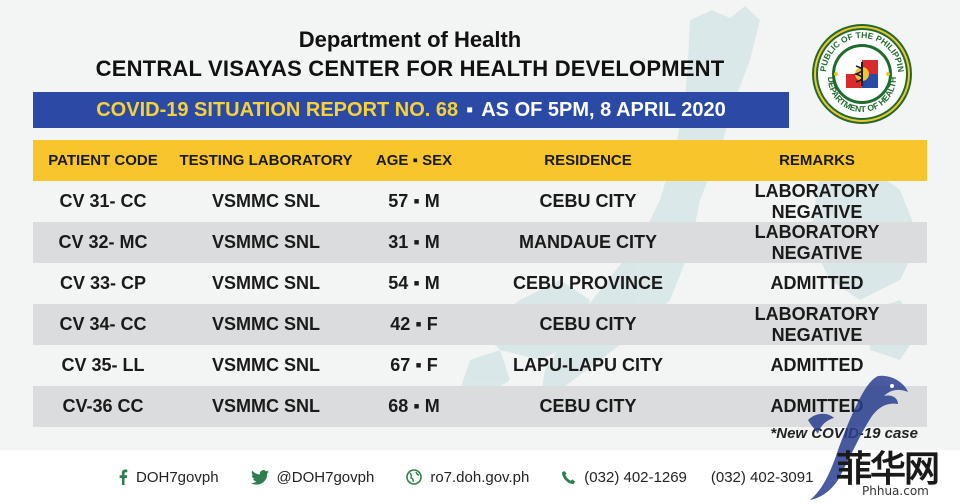 The width and height of the screenshot is (960, 504). I want to click on globe-icon, so click(414, 477).